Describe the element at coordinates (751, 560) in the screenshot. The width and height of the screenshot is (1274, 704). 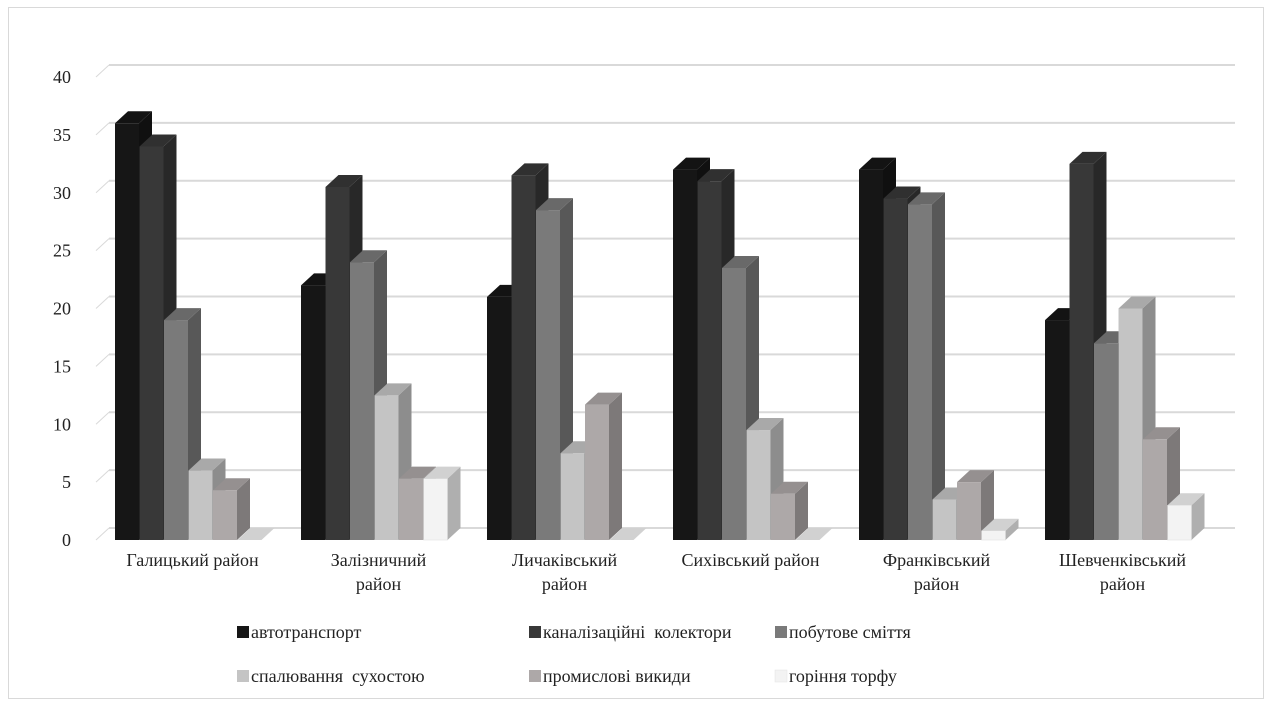
I see `category-label: Сихівський район` at that location.